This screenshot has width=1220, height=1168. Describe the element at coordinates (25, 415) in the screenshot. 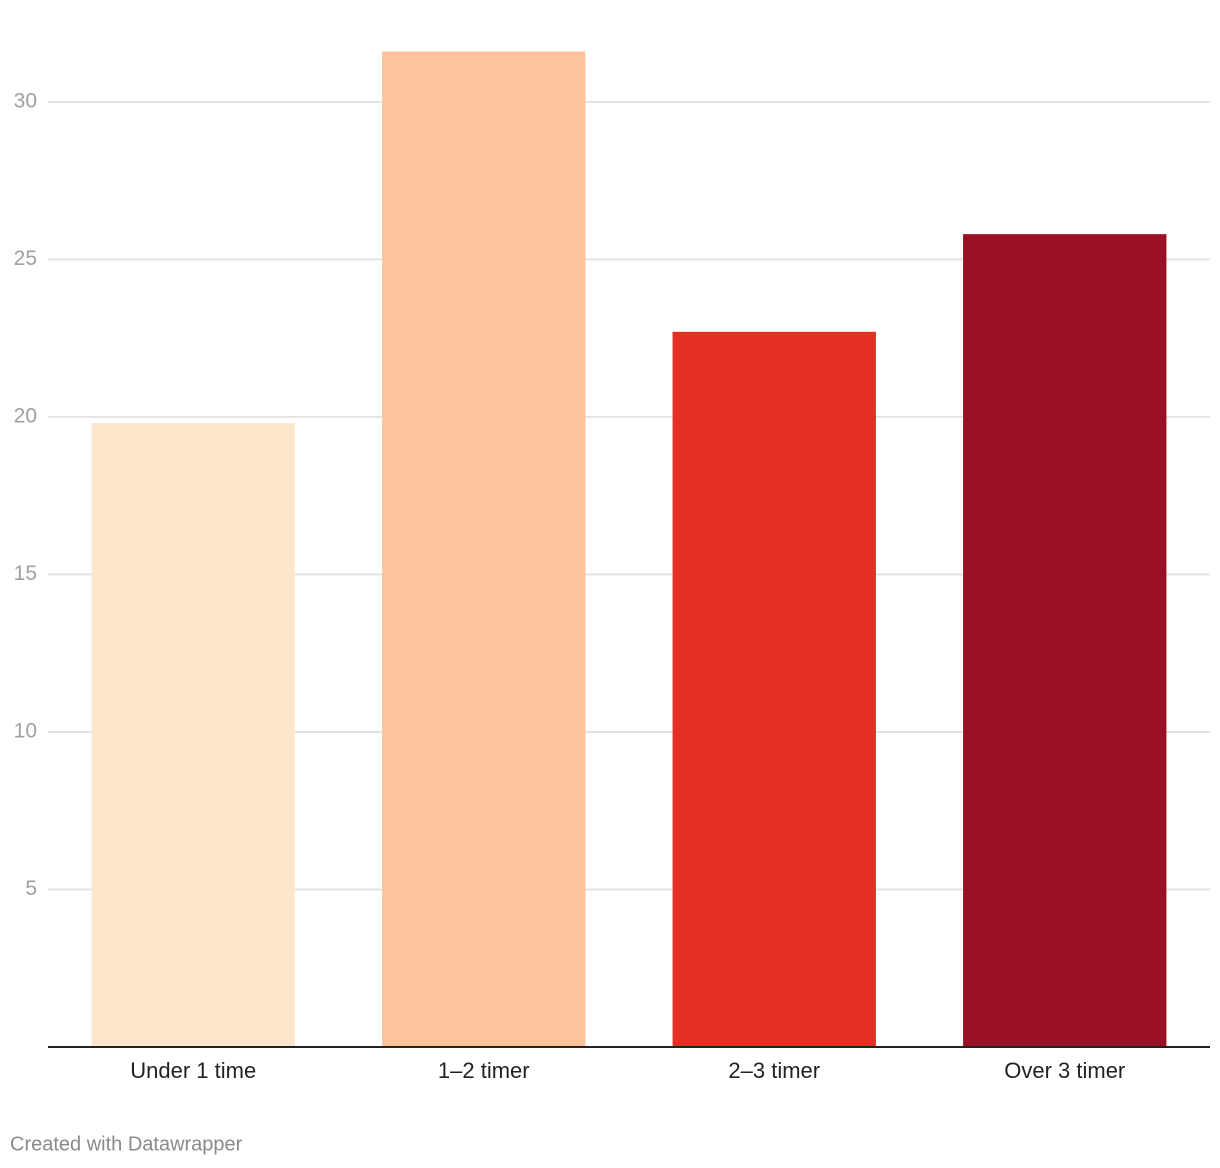

I see `y-tick-label: 20` at that location.